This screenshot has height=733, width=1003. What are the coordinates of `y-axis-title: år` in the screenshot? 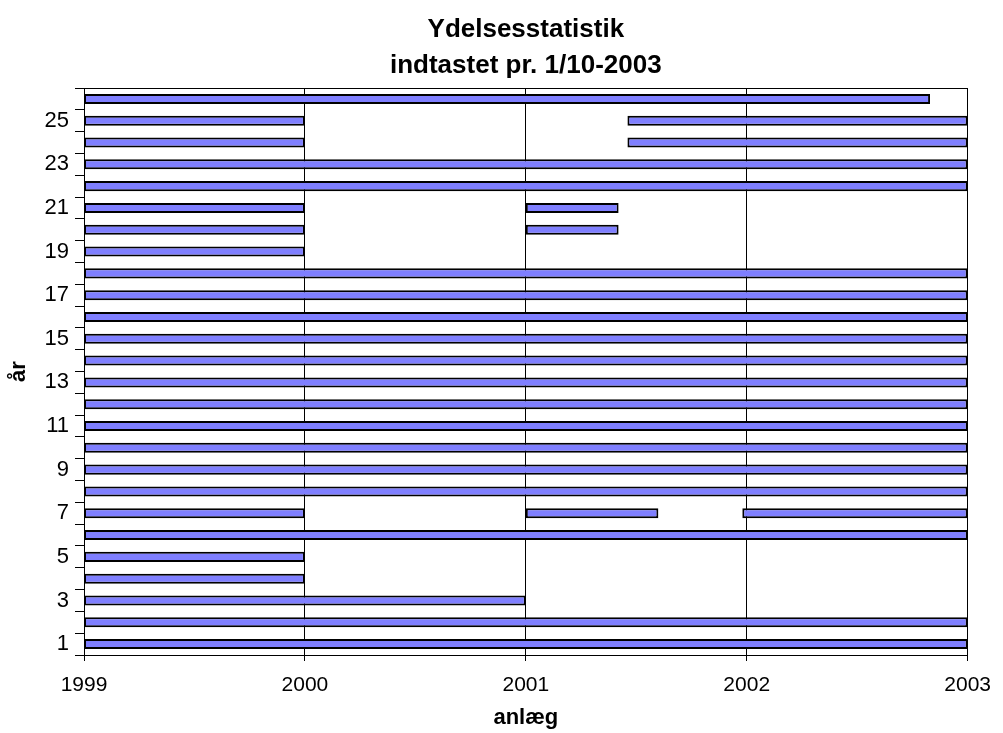 It's located at (18, 371).